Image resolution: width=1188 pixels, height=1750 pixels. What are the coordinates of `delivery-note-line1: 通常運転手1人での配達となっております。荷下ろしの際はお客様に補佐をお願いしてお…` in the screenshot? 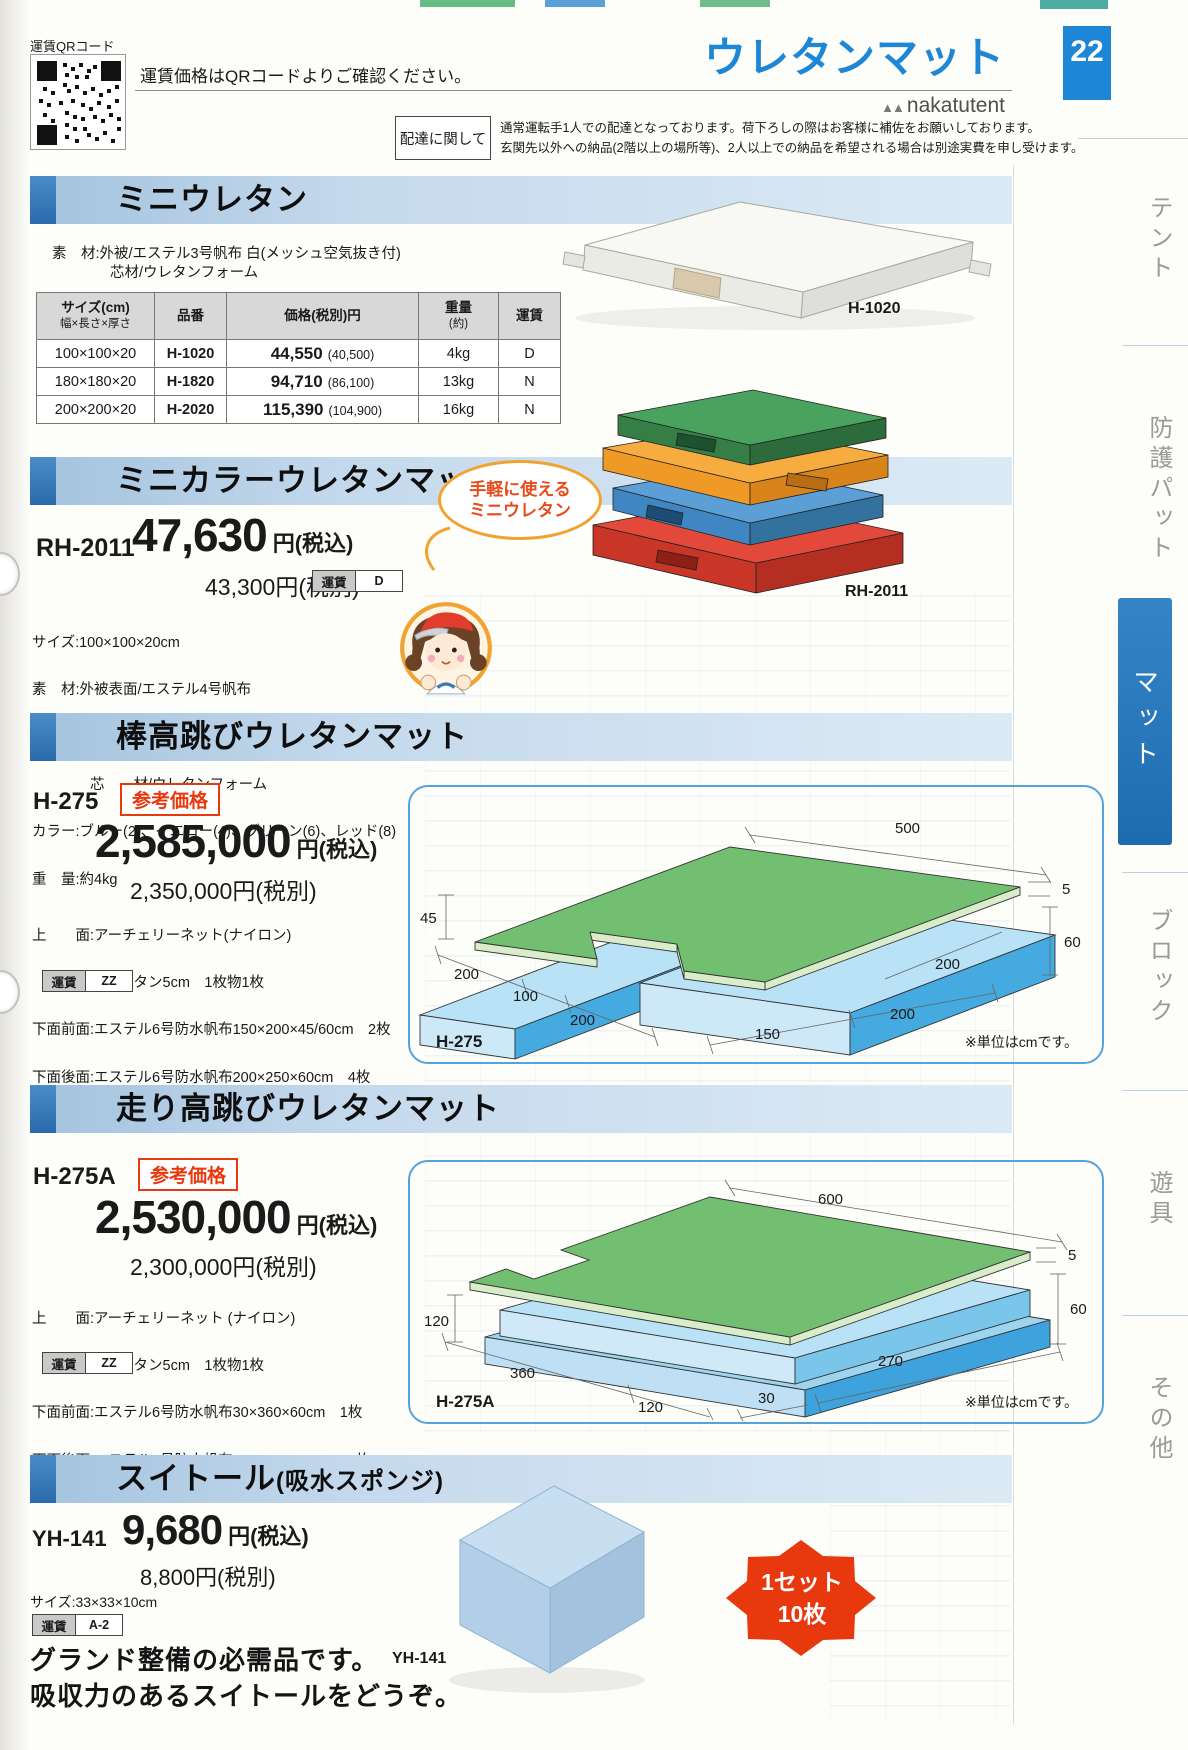 It's located at (770, 128).